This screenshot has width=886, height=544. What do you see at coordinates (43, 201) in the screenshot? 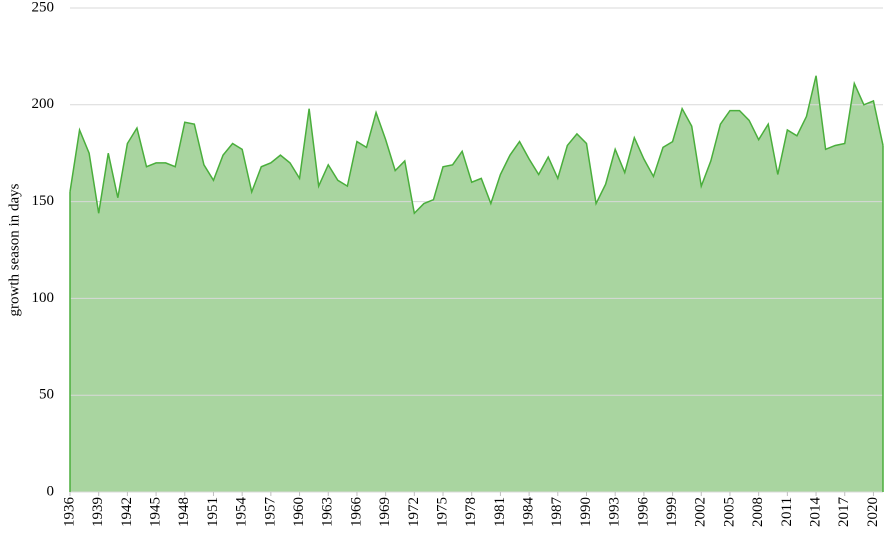
I see `y-tick-label: 150` at bounding box center [43, 201].